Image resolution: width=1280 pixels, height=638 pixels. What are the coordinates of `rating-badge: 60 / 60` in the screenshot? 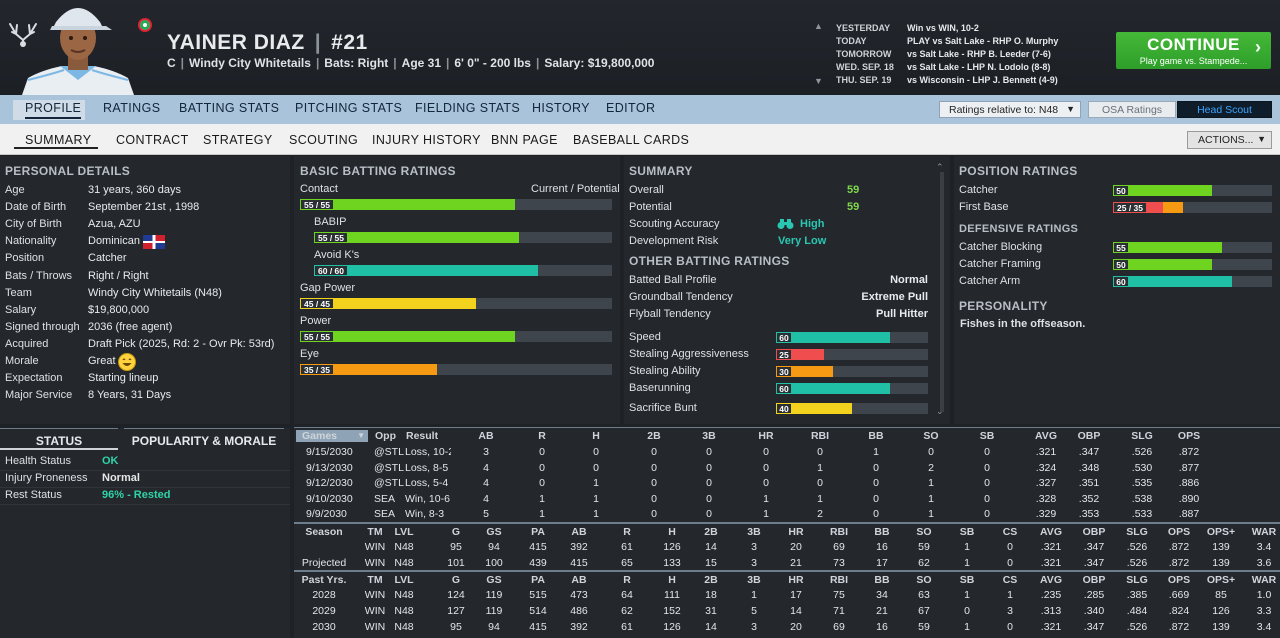 It's located at (331, 270).